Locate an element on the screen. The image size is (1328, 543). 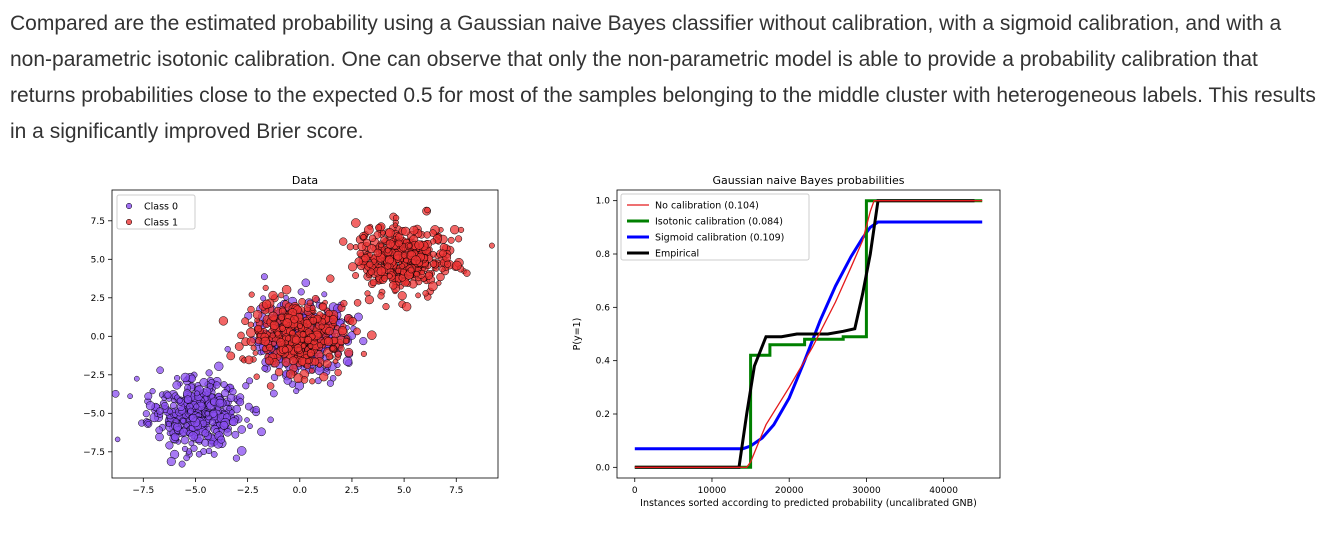
x-tick-label: −2.5 is located at coordinates (248, 491).